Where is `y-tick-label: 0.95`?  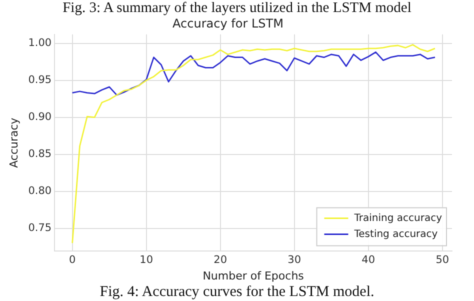
y-tick-label: 0.95 is located at coordinates (40, 80).